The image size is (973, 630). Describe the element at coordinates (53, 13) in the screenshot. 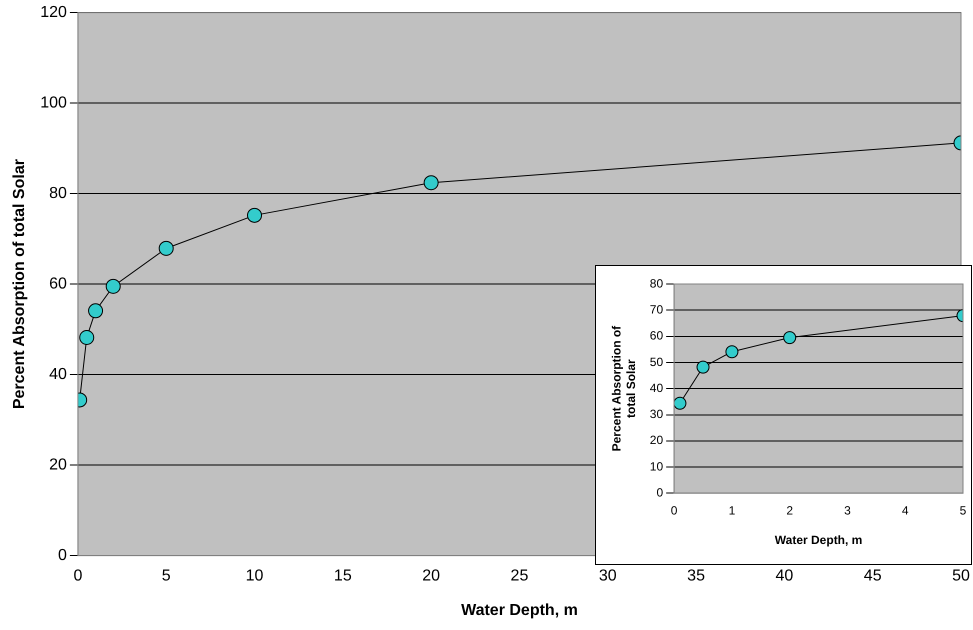

I see `y-tick-label: 120` at that location.